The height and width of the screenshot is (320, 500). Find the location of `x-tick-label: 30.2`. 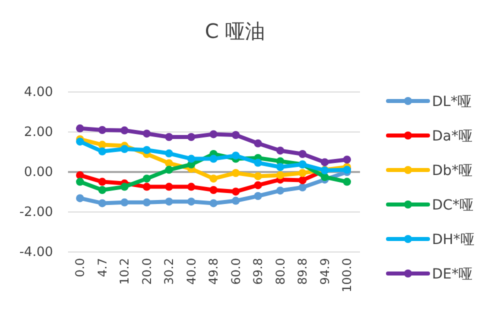

x-tick-label: 30.2 is located at coordinates (169, 271).